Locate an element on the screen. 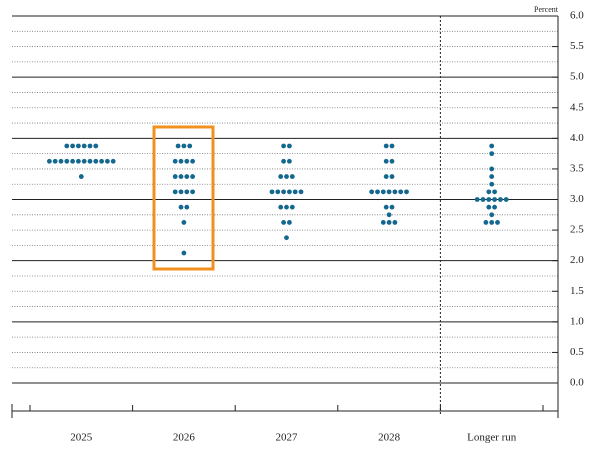 The height and width of the screenshot is (456, 600). y-tick-label: 3.5 is located at coordinates (577, 168).